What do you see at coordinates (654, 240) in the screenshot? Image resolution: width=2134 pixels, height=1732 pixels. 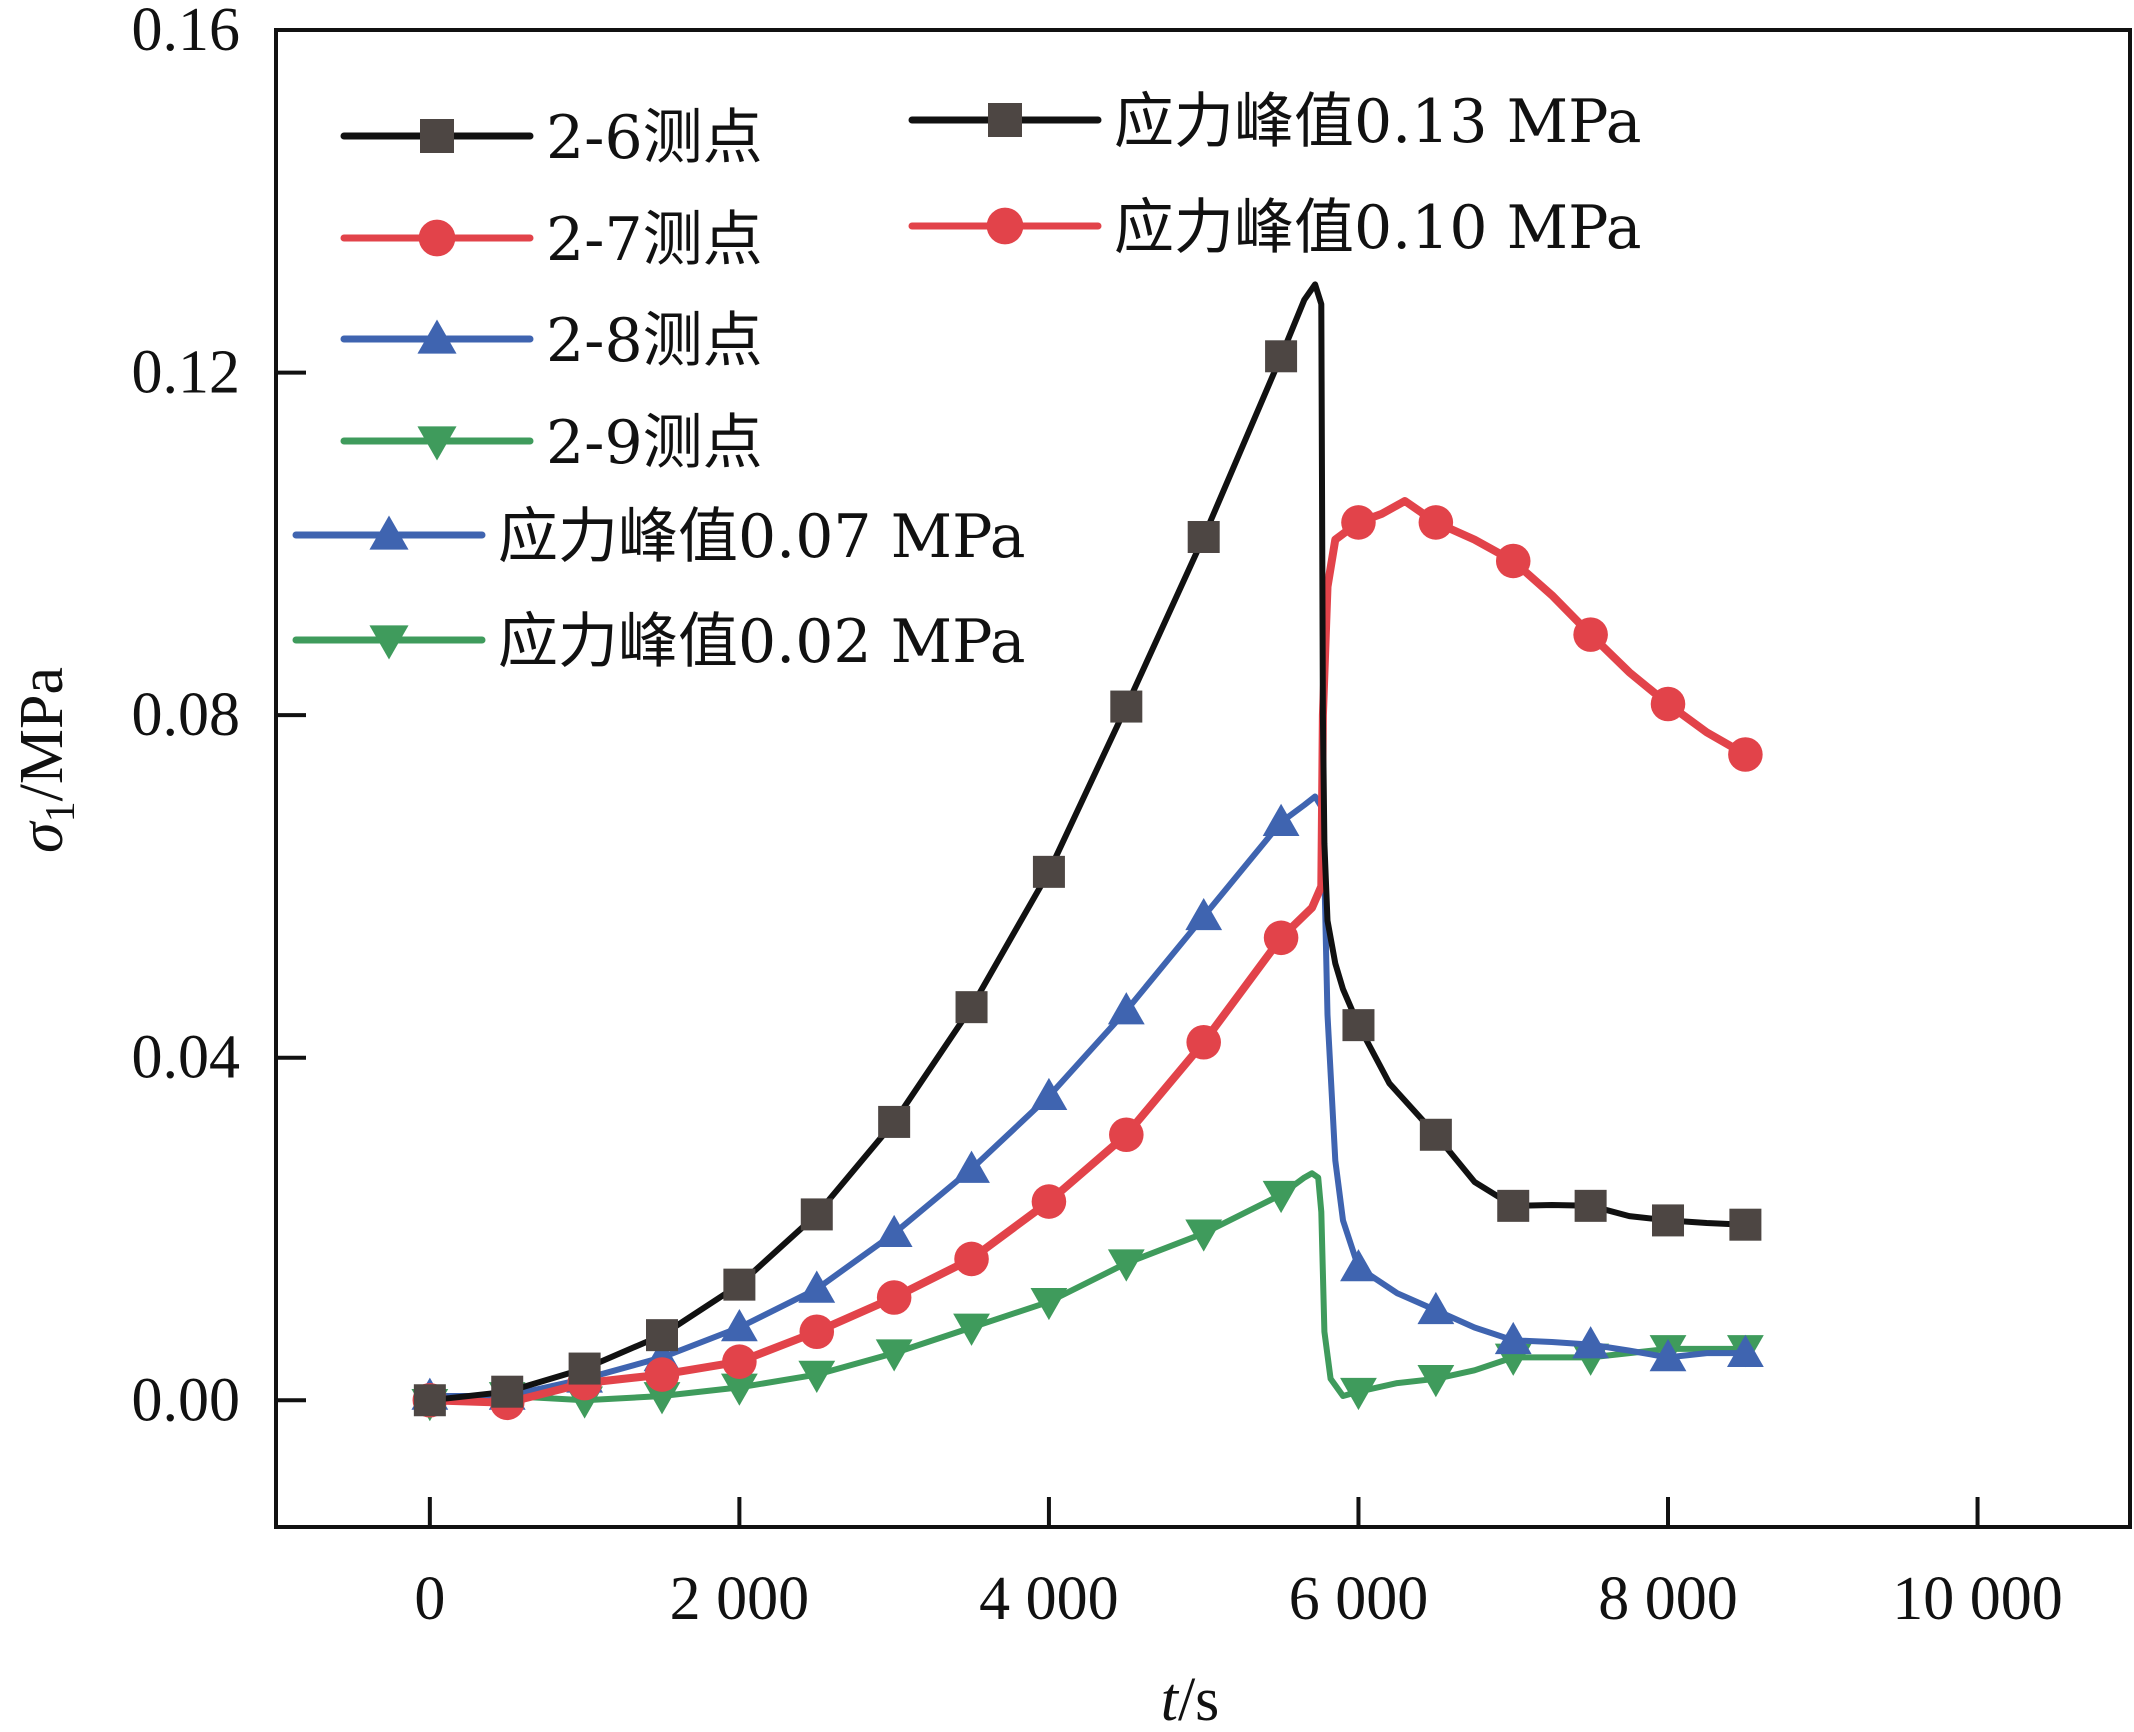 I see `legend-label: 2-7测点` at bounding box center [654, 240].